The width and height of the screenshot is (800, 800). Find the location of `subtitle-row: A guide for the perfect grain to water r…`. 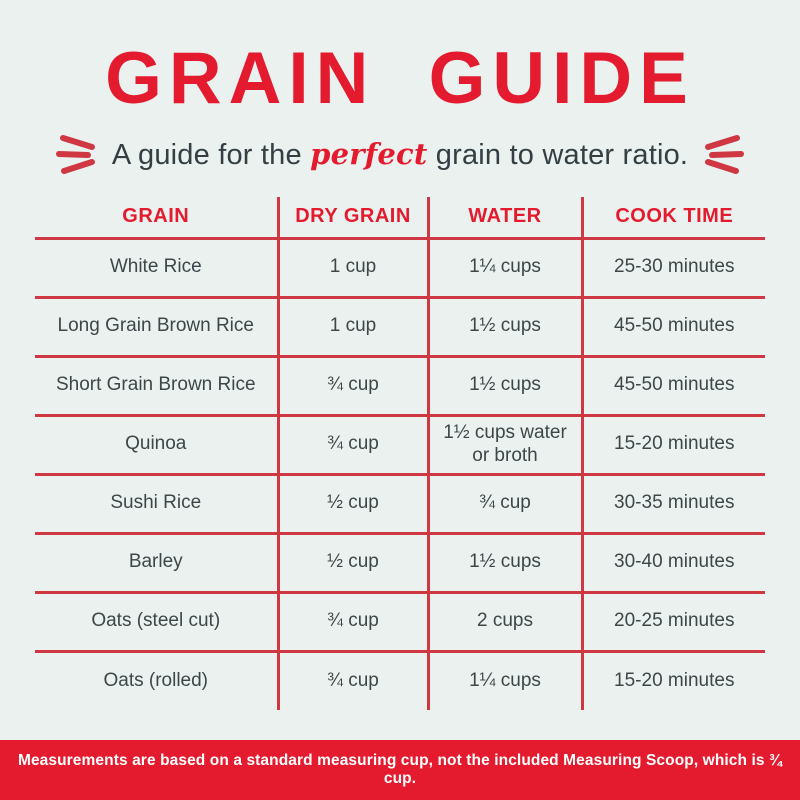

subtitle-row: A guide for the perfect grain to water r… is located at coordinates (400, 154).